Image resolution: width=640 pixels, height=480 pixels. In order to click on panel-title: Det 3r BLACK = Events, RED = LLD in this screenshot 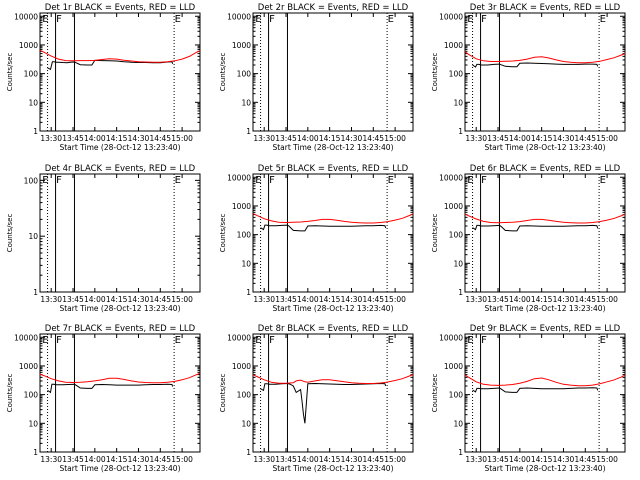, I will do `click(545, 8)`.